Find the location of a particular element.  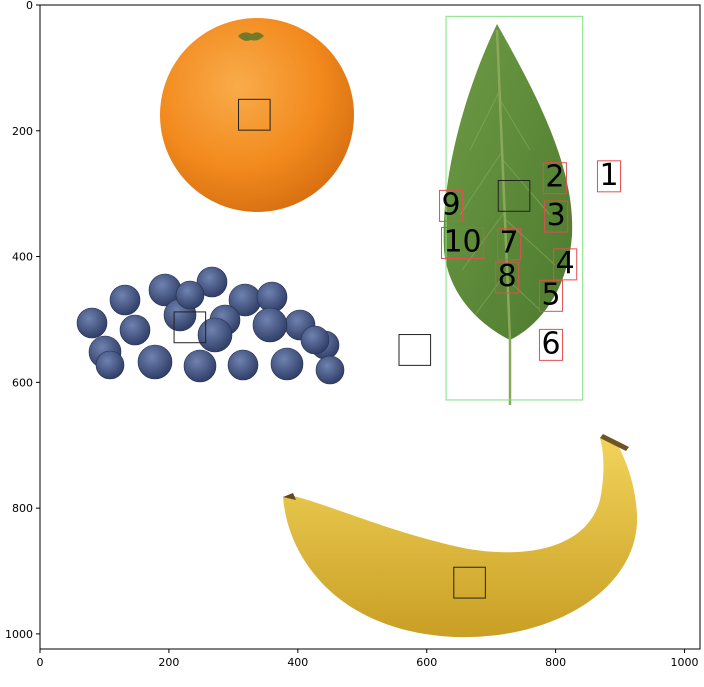

label-2: 2 is located at coordinates (554, 177).